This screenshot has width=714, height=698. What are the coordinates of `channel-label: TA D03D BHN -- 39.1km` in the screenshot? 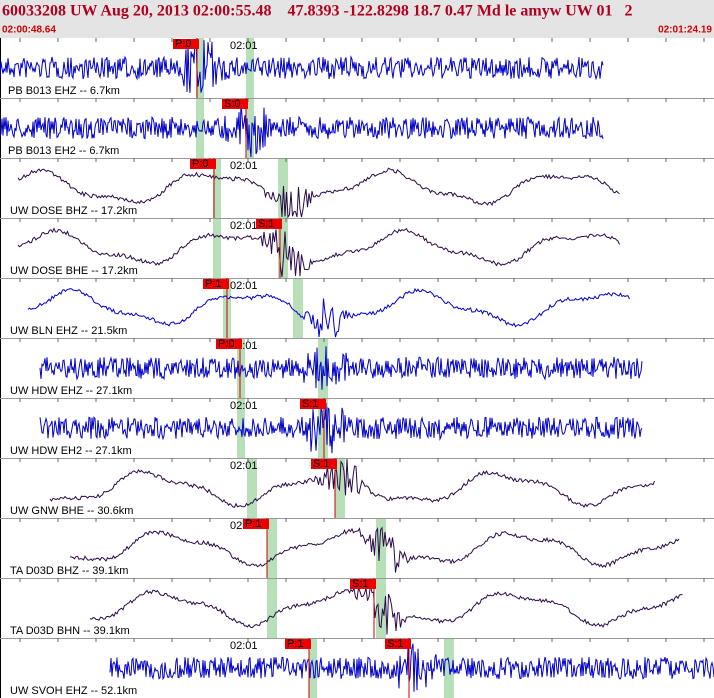 It's located at (70, 631).